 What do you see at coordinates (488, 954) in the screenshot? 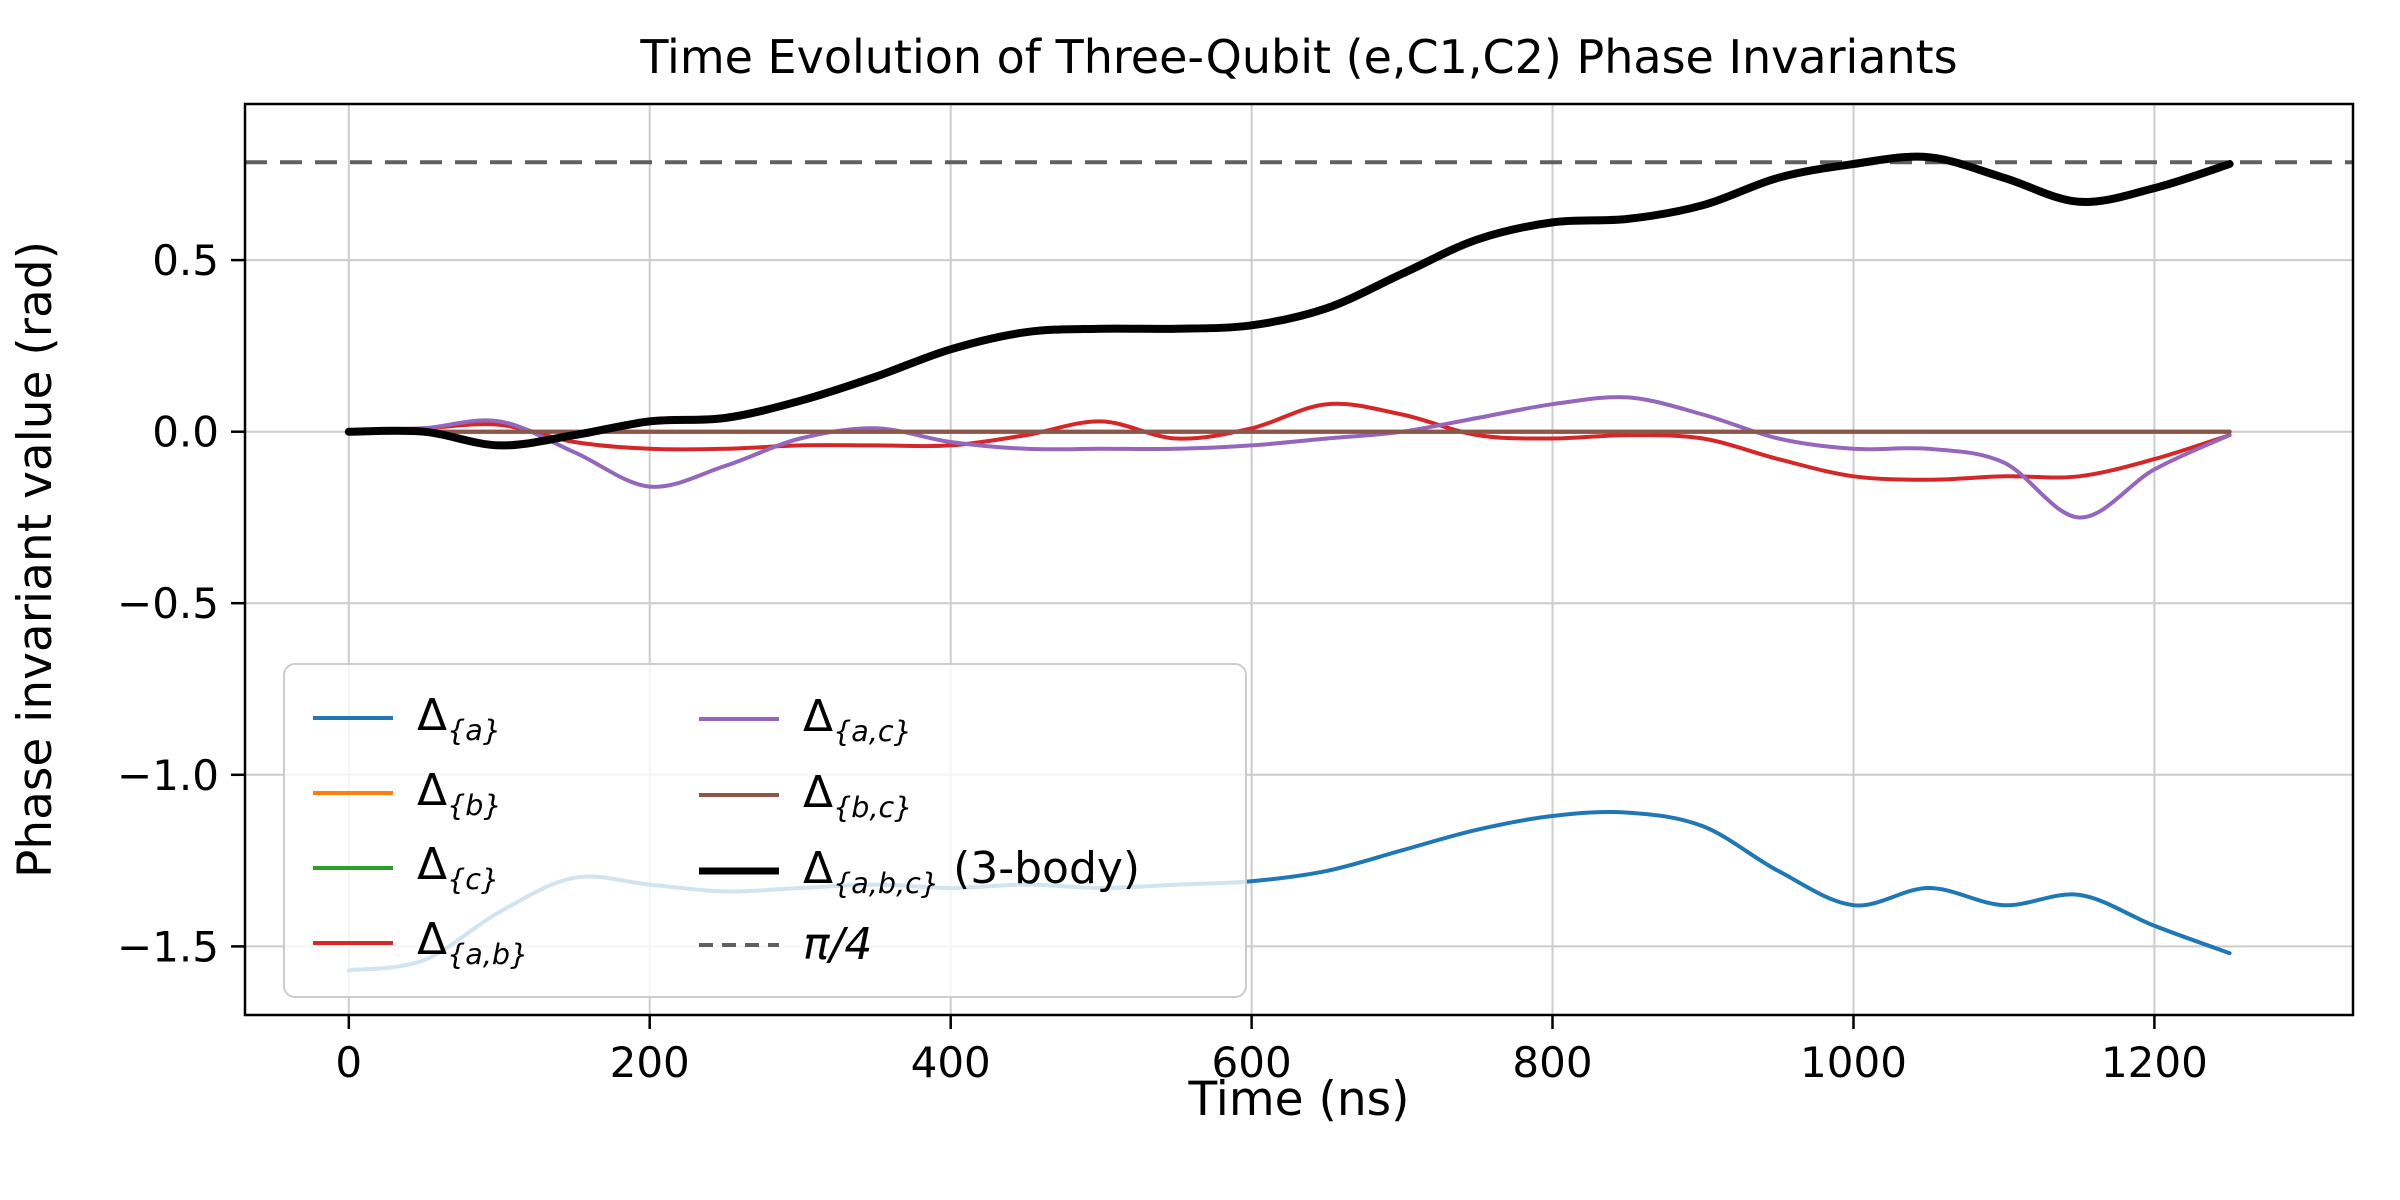
I see `legend-label-sub: {a,b}` at bounding box center [488, 954].